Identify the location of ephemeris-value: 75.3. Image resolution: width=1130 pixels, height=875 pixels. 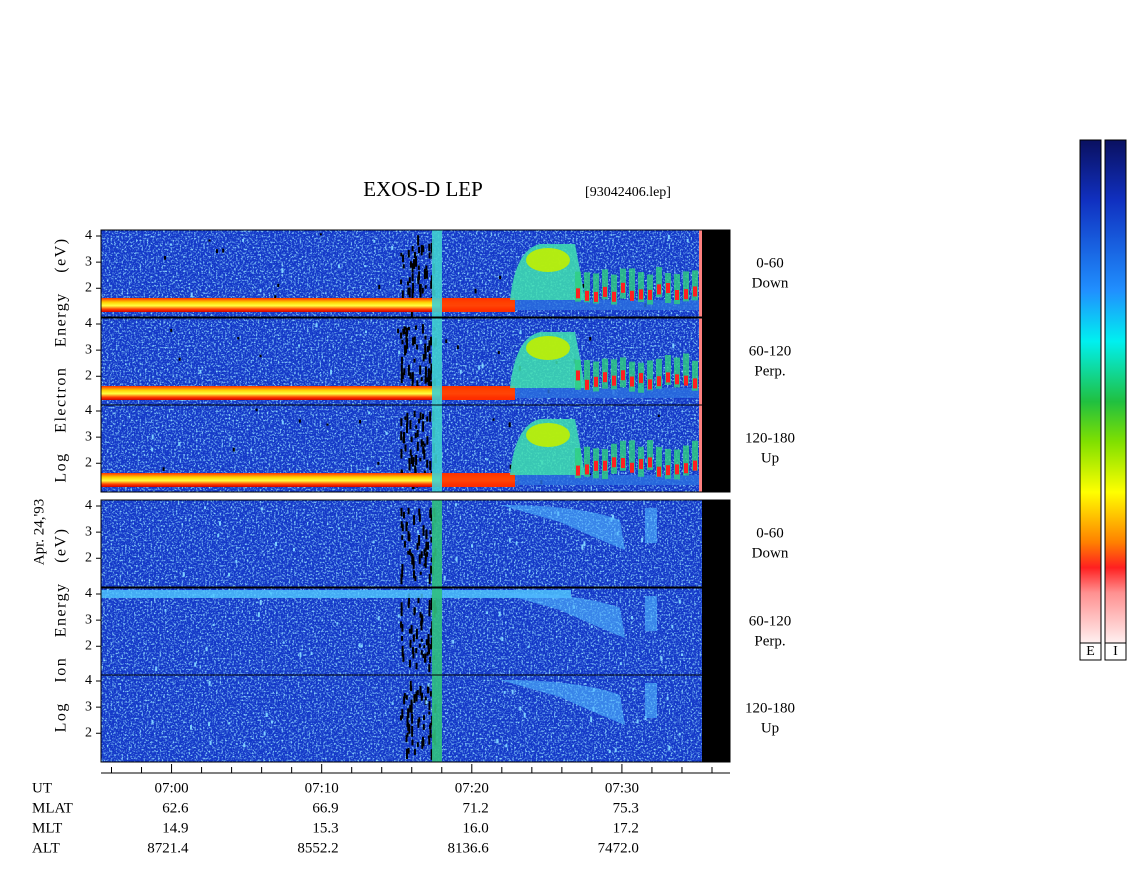
(626, 808).